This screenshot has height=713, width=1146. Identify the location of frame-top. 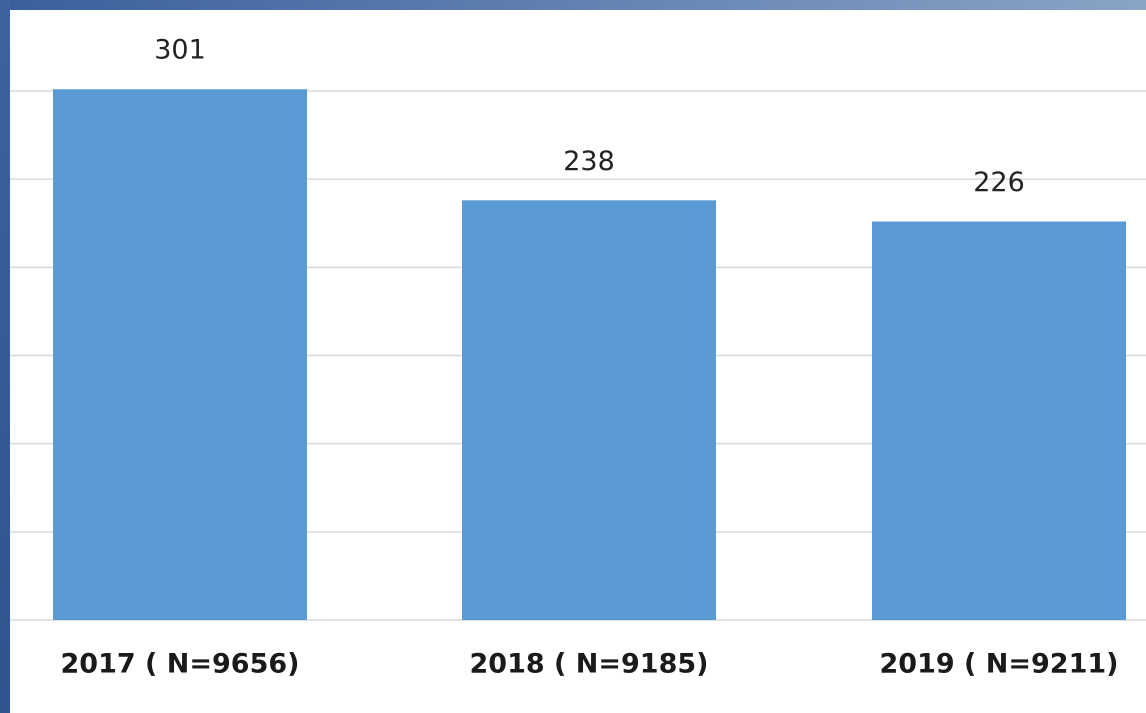
(573, 5).